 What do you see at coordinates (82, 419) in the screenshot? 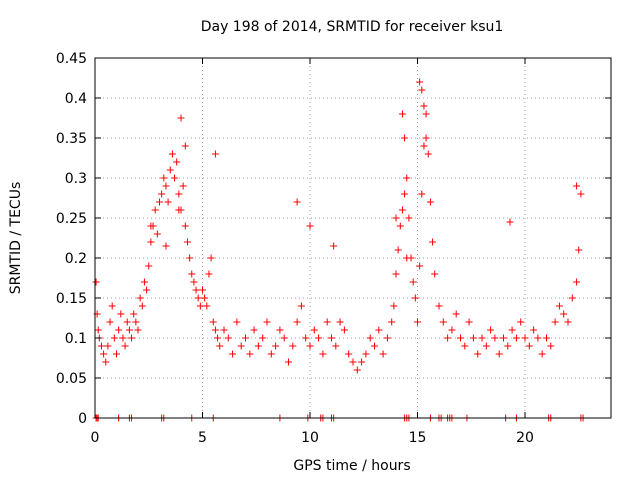
I see `y-tick-label: 0` at bounding box center [82, 419].